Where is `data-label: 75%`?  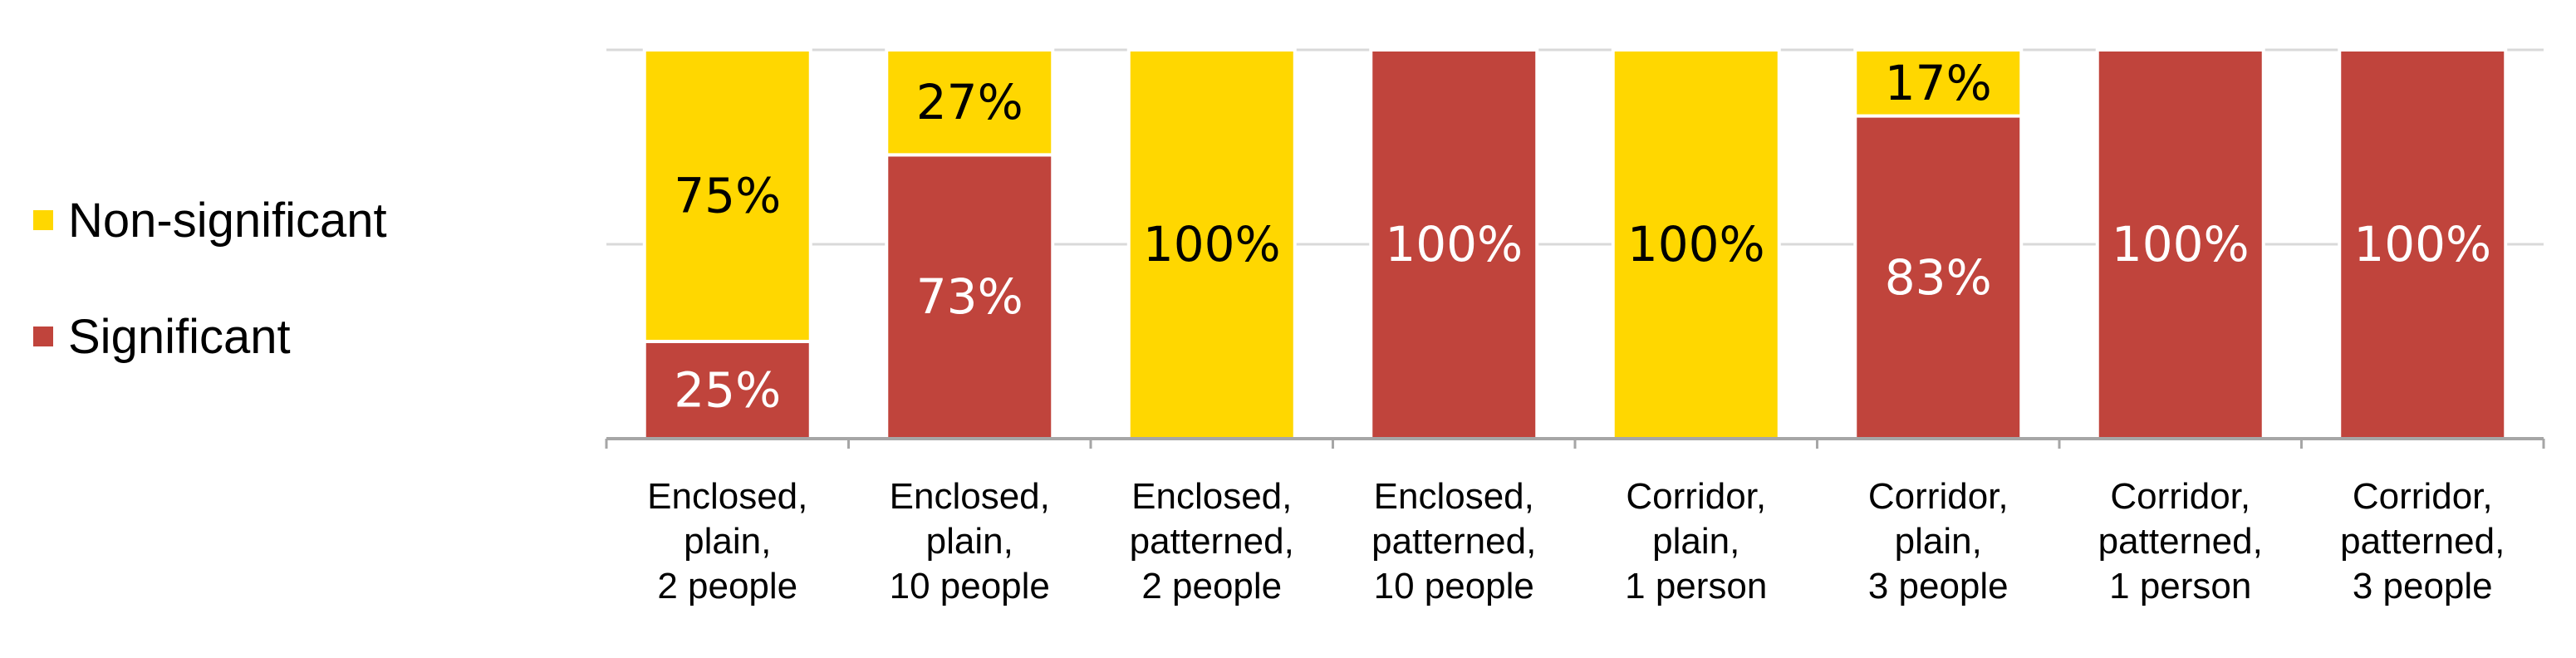
data-label: 75% is located at coordinates (727, 196).